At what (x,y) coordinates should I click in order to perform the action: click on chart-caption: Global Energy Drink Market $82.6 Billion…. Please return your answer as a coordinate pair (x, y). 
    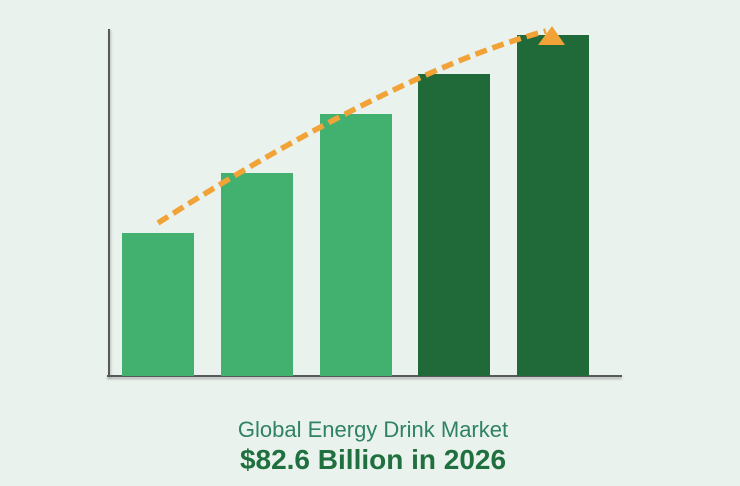
    Looking at the image, I should click on (371, 446).